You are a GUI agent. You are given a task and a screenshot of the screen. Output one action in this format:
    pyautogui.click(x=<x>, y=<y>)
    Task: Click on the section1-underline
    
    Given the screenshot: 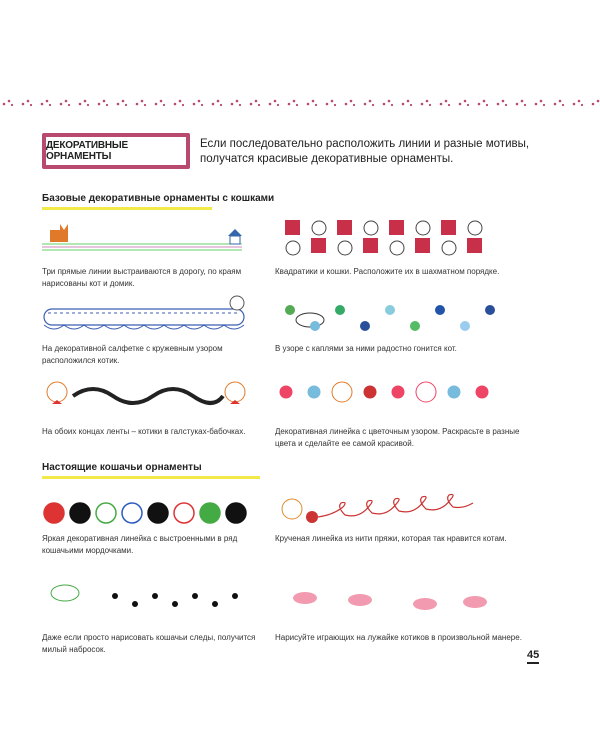 What is the action you would take?
    pyautogui.click(x=127, y=208)
    